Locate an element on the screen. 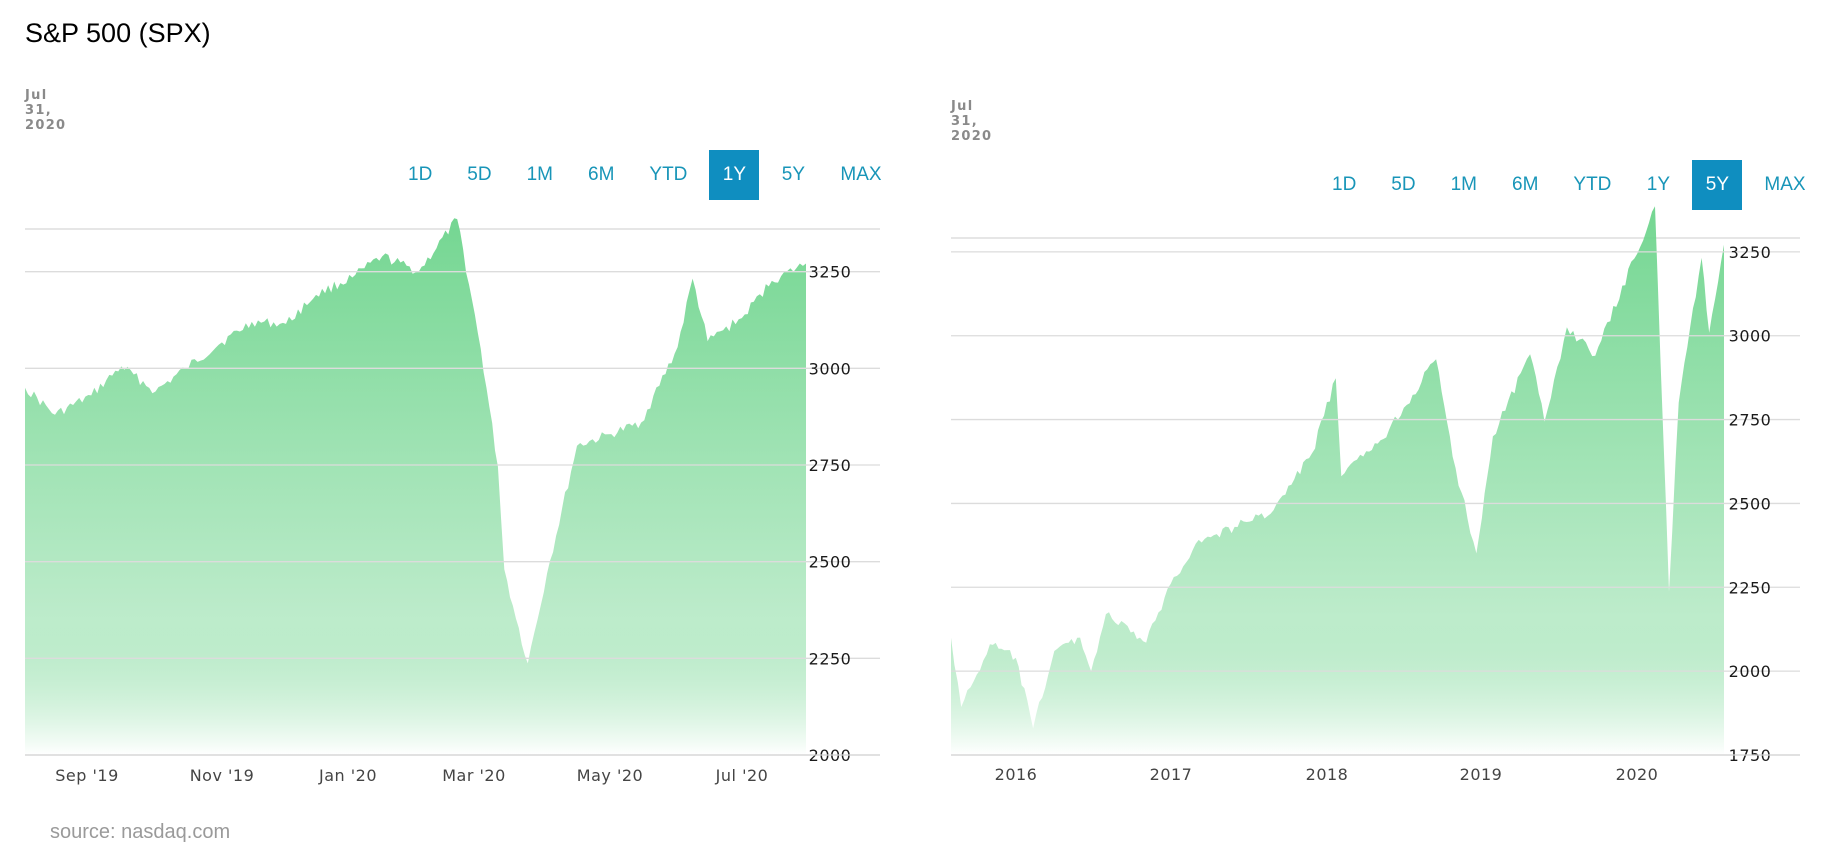 Image resolution: width=1826 pixels, height=864 pixels. y-tick-label: 2000 is located at coordinates (1750, 671).